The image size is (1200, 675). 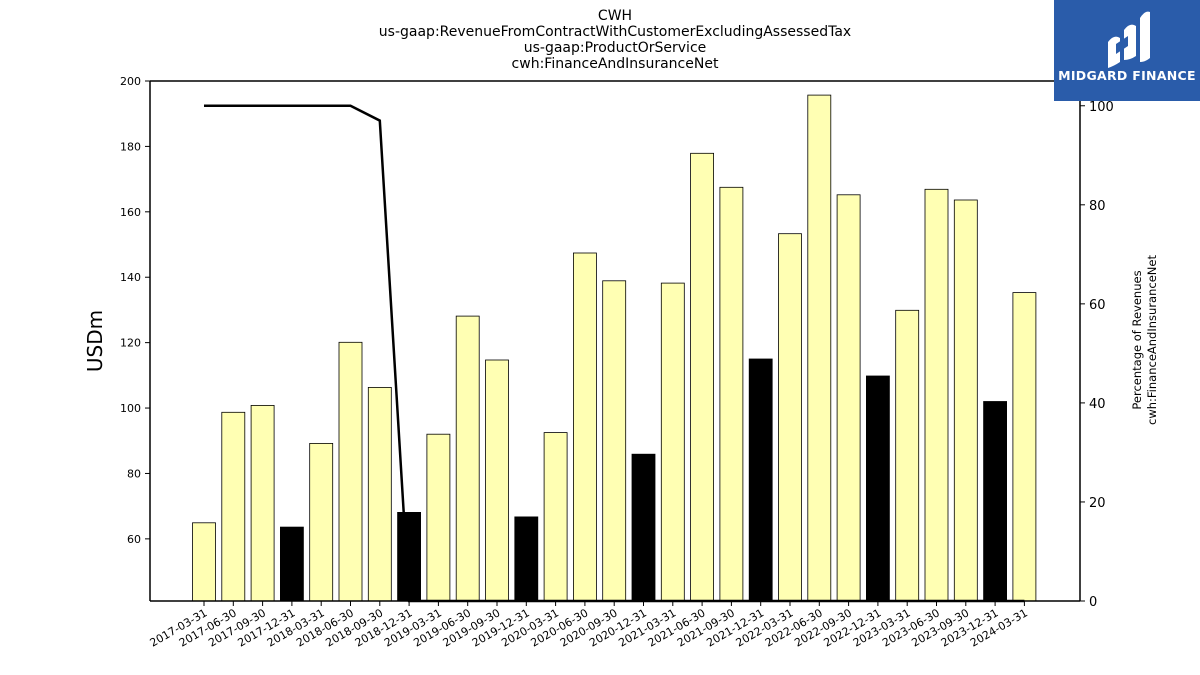 I want to click on right-tick-label-40: 40, so click(x=1097, y=404).